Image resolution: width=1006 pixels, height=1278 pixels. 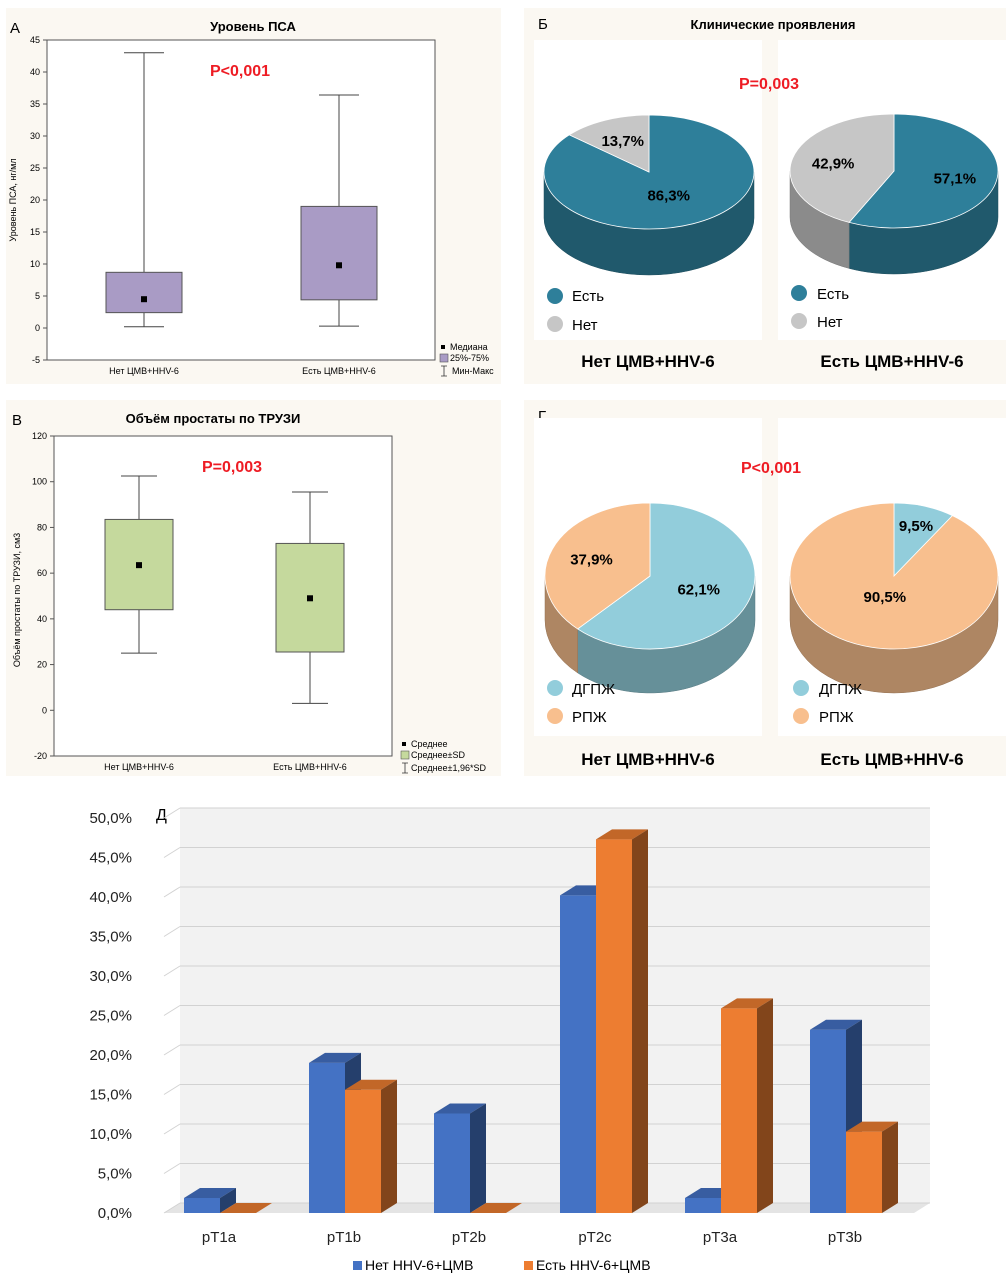 I want to click on panel-a-letter: А, so click(x=15, y=28).